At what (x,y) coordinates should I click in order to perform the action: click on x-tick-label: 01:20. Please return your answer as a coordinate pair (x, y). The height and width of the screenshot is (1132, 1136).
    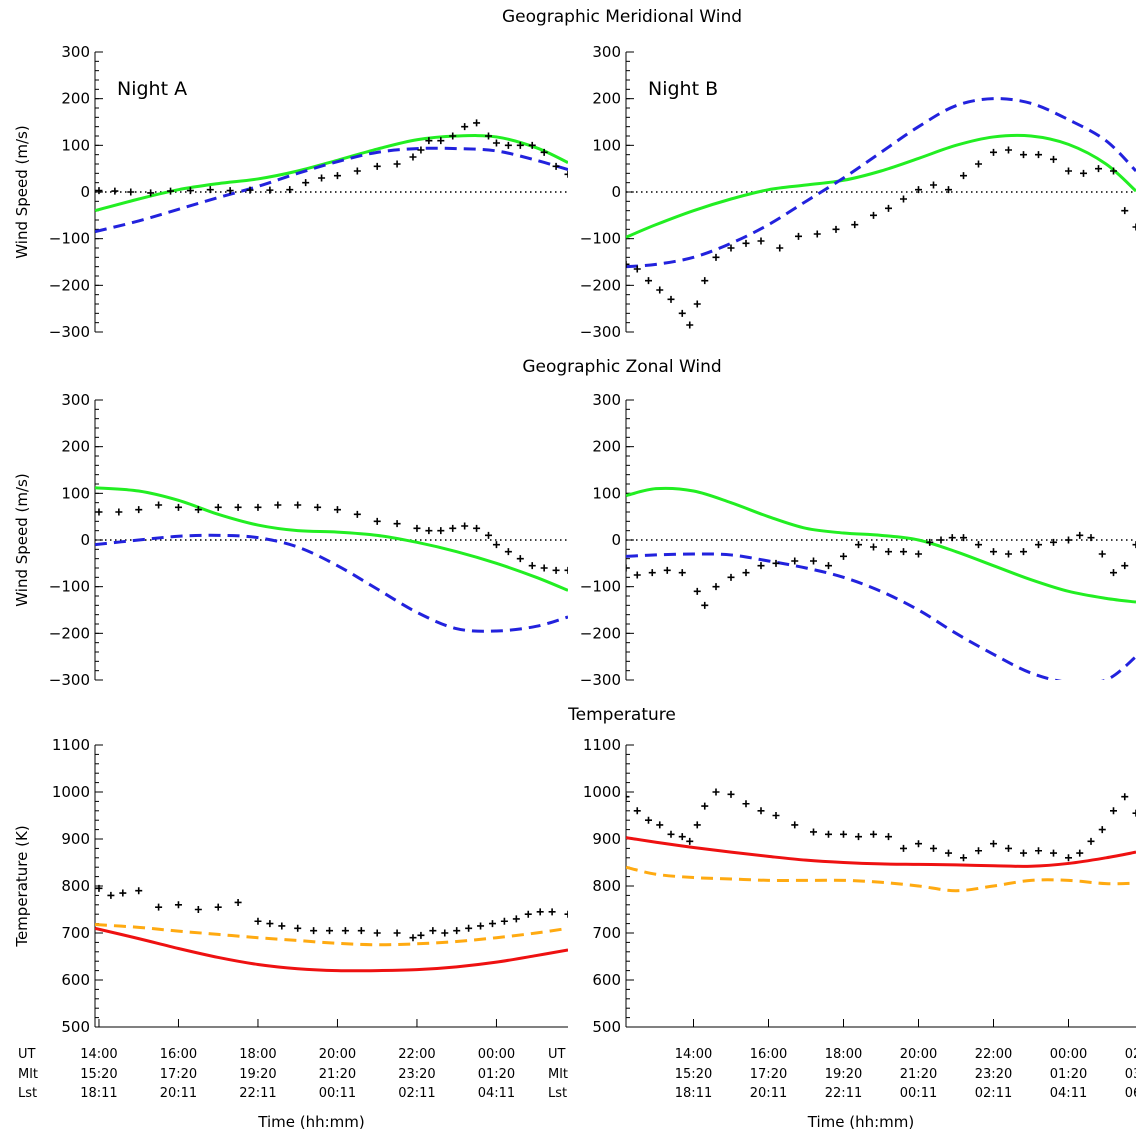
    Looking at the image, I should click on (496, 1074).